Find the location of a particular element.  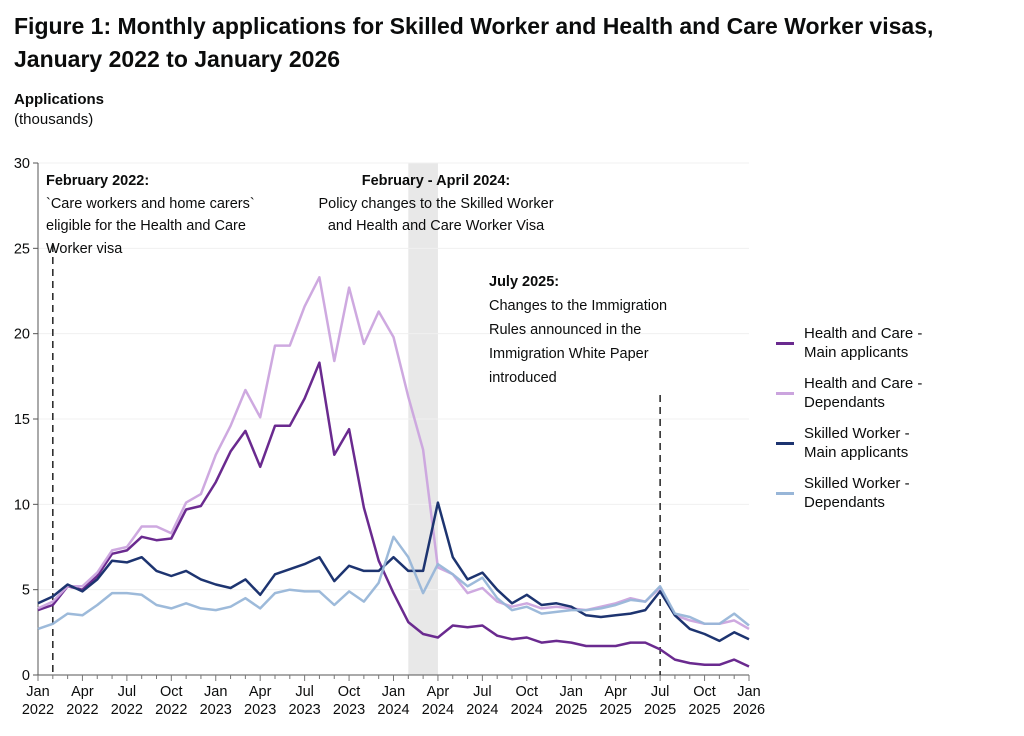

y-tick-label: 10 is located at coordinates (22, 505).